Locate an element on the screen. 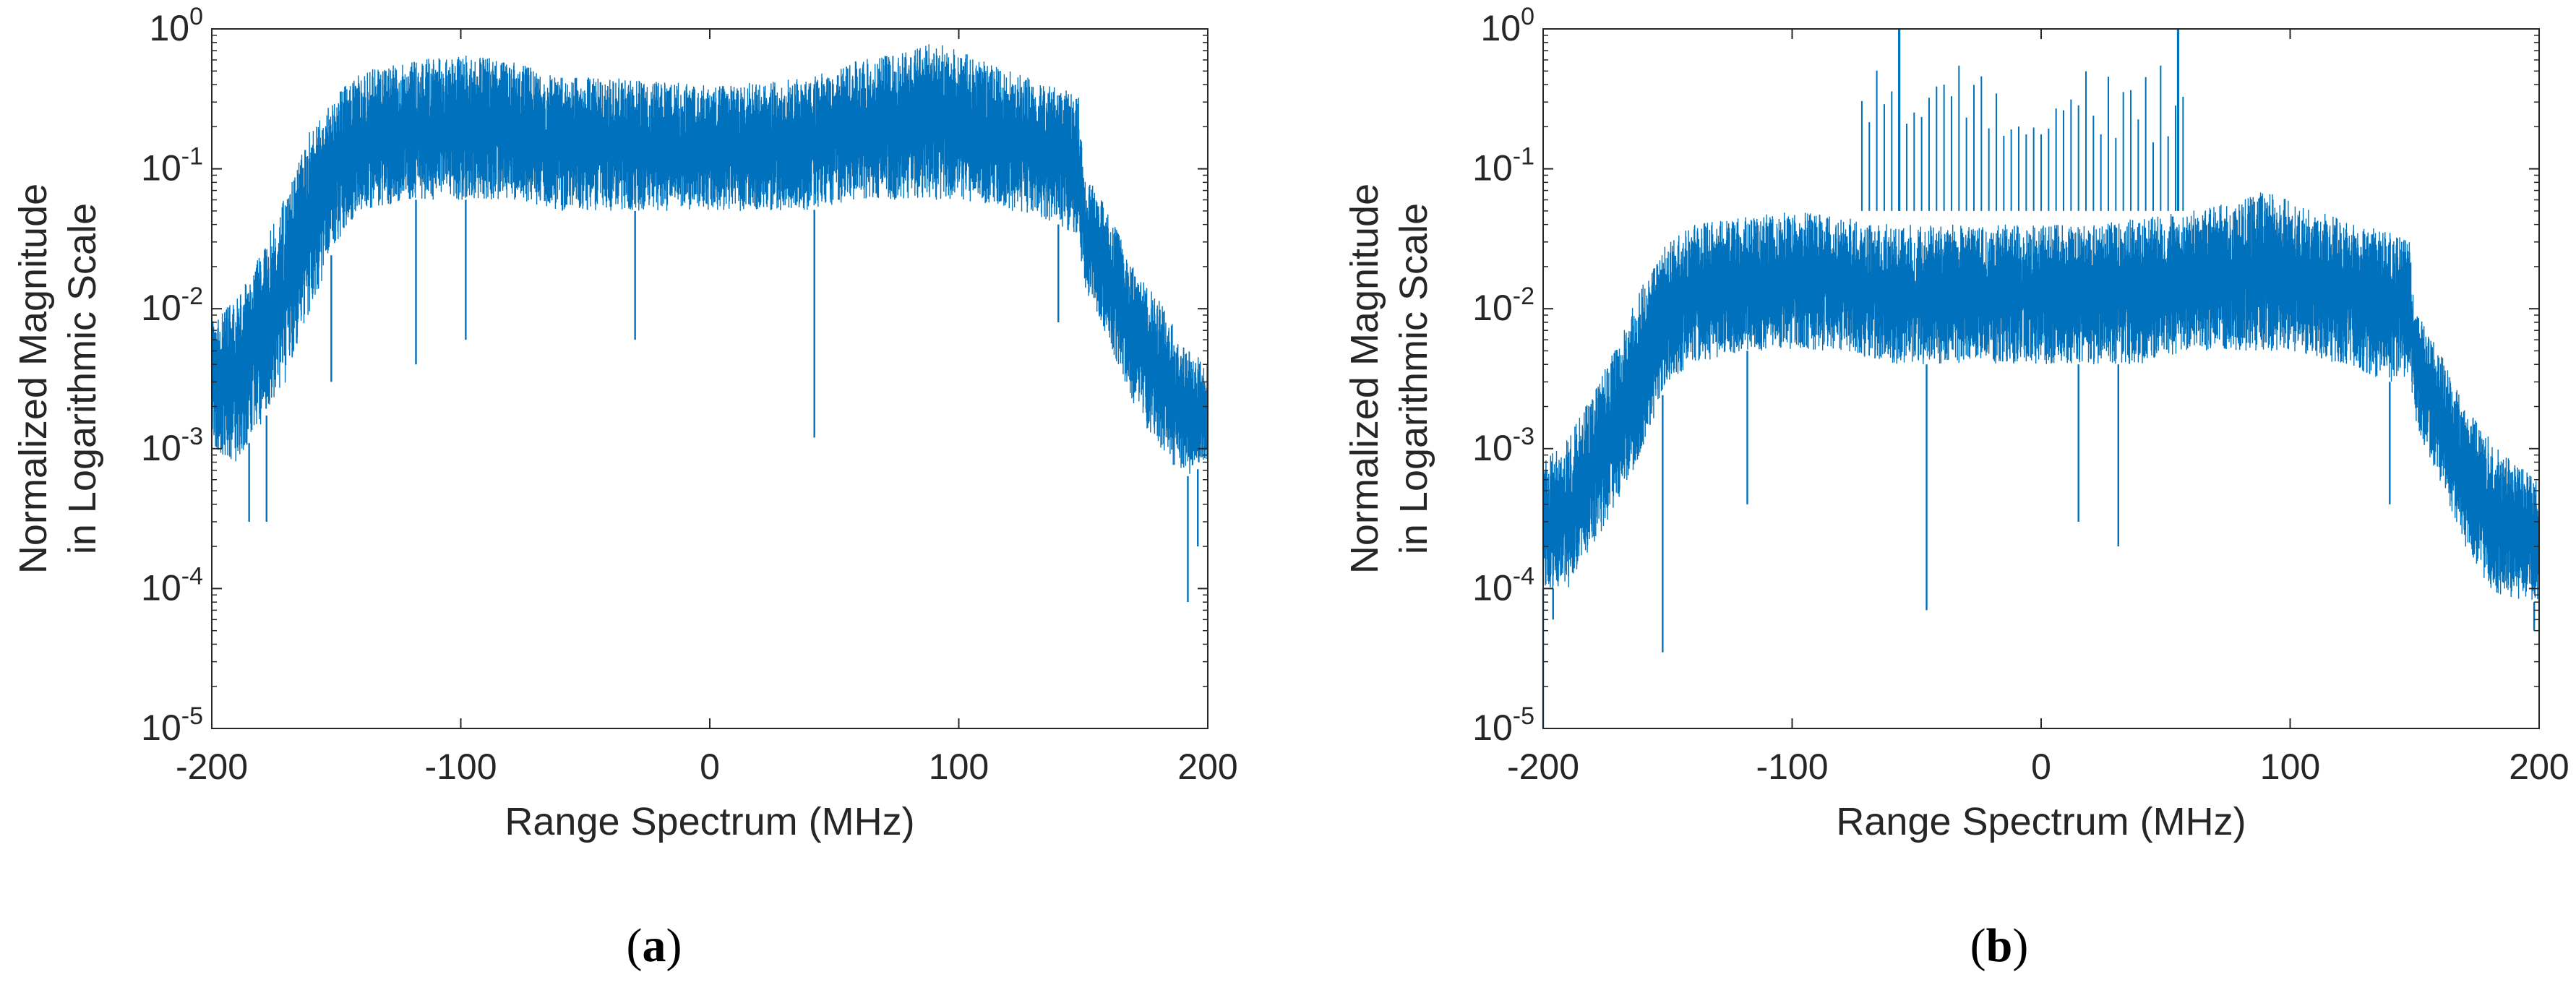 This screenshot has height=985, width=2576. panel-b-ytick-exp-0: -5 is located at coordinates (1524, 716).